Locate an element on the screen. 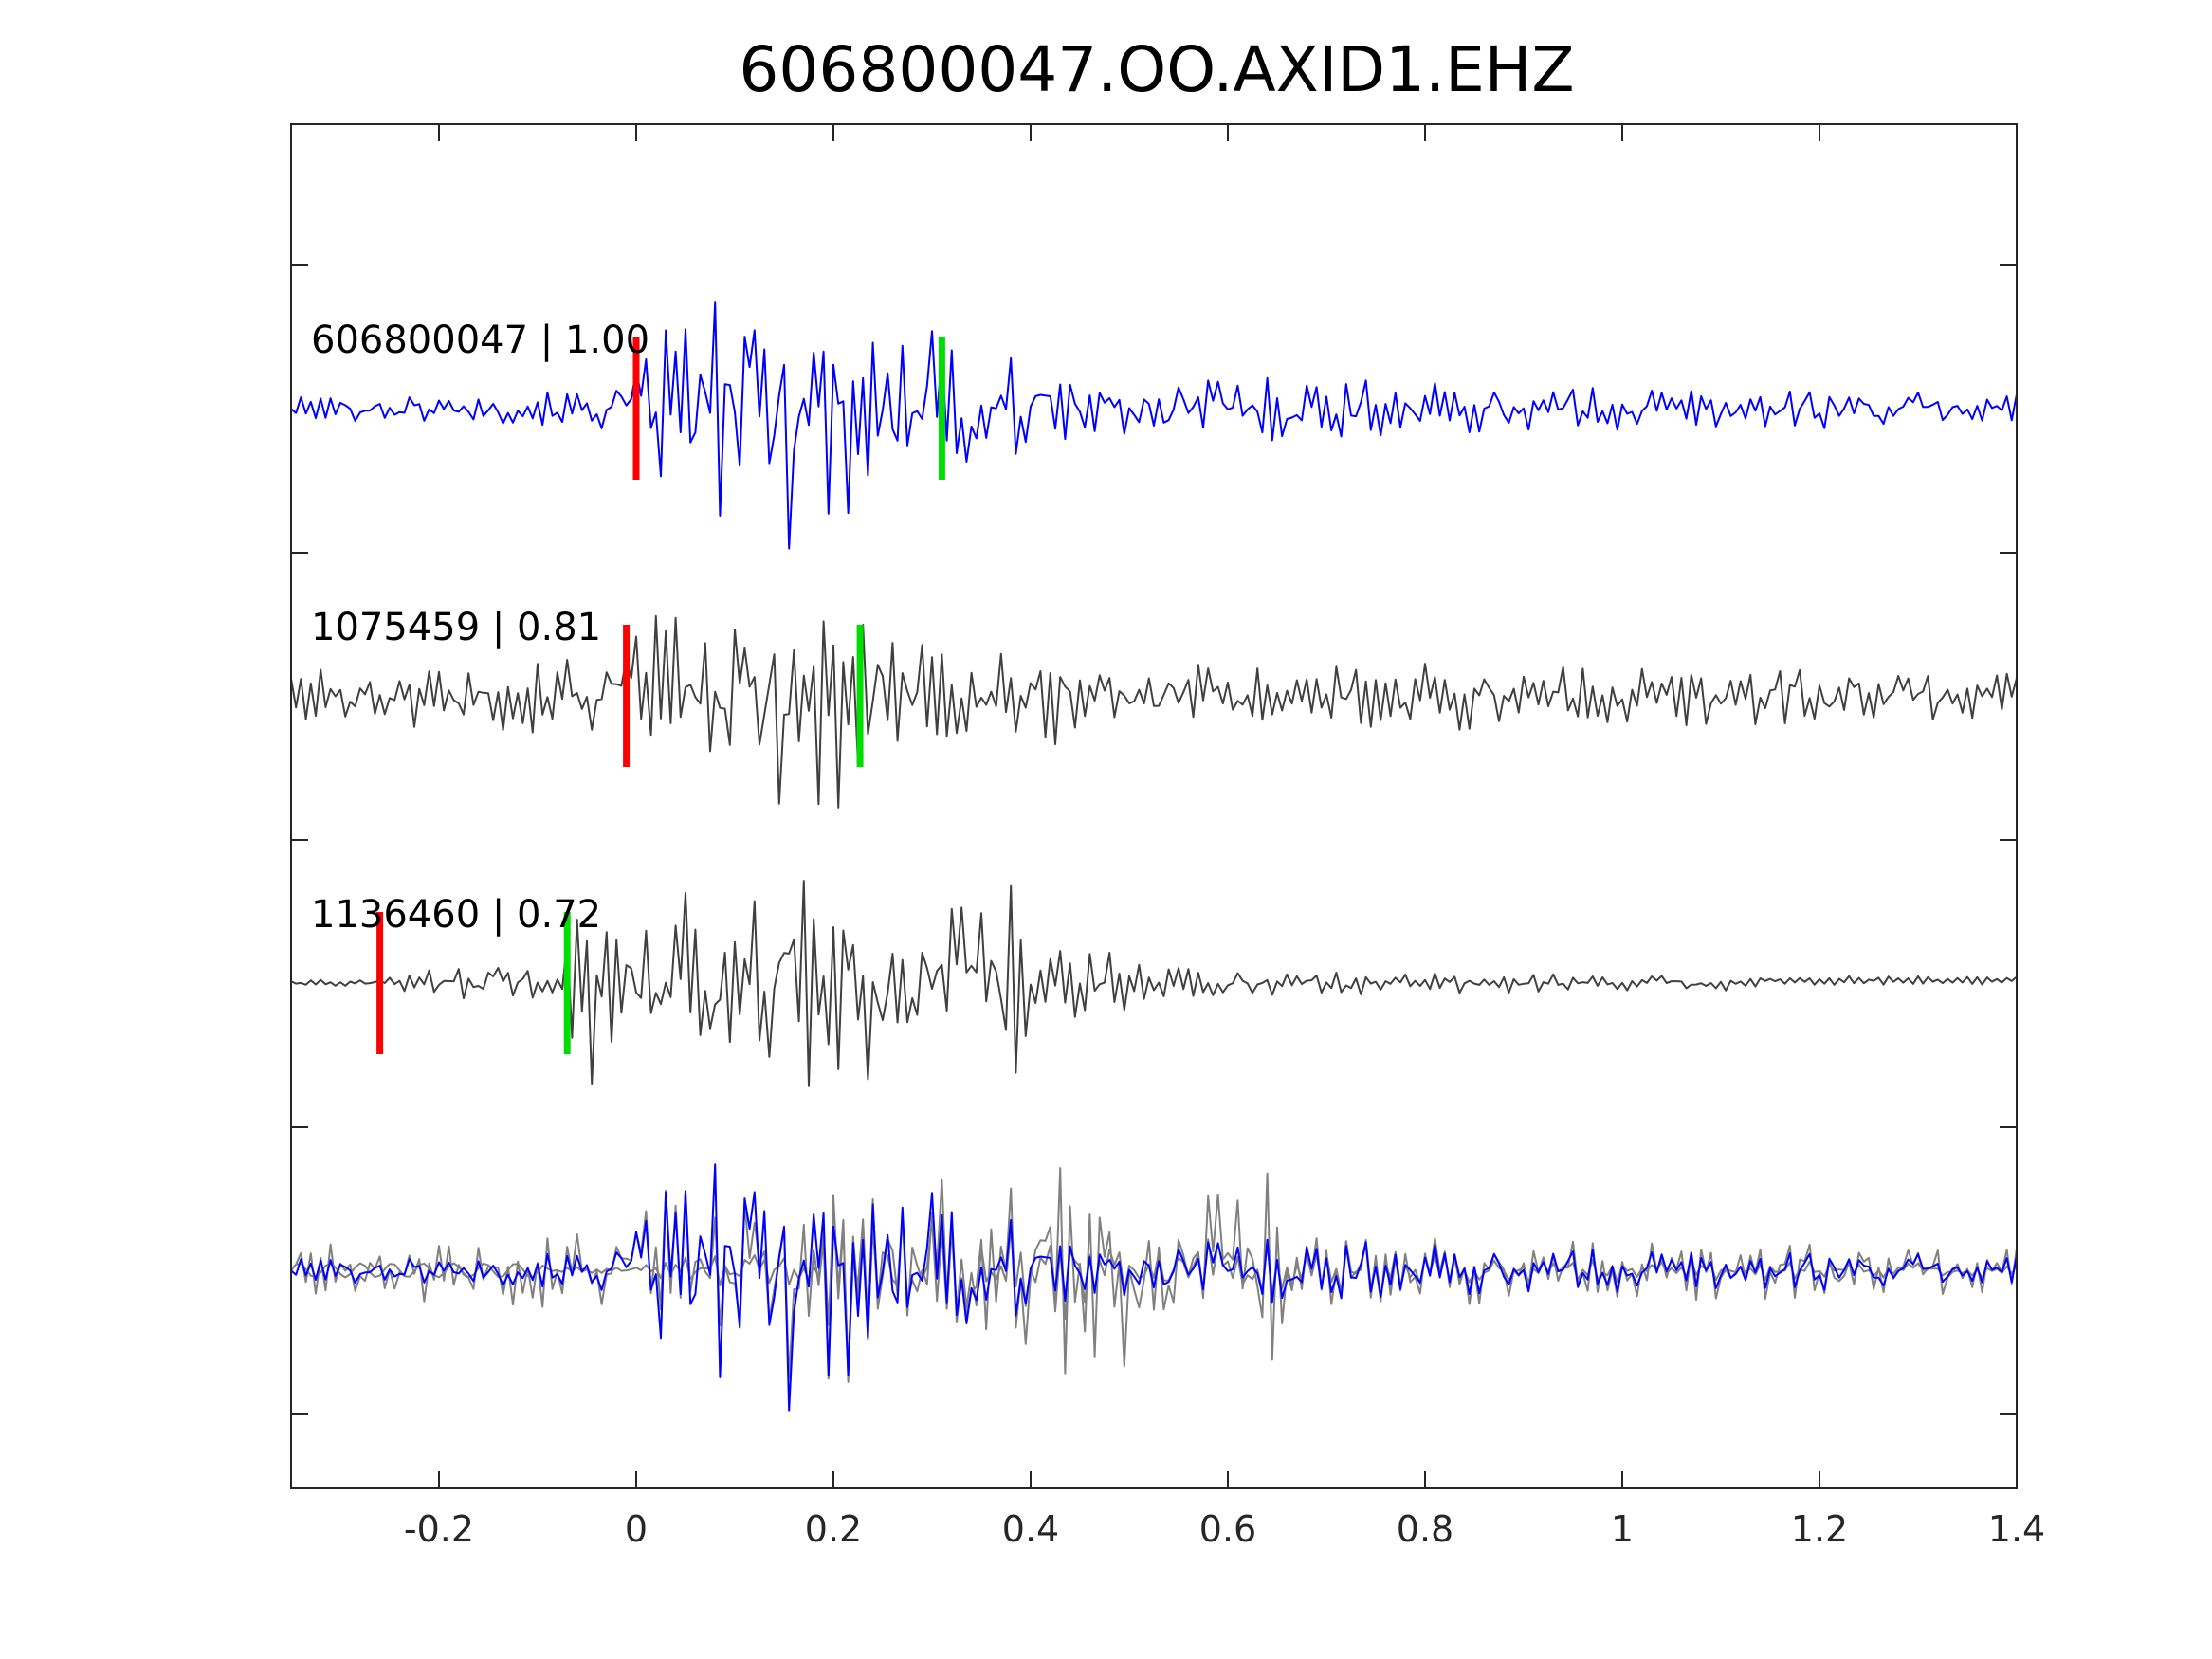 This screenshot has height=1659, width=2212. pick-markers is located at coordinates (660, 695).